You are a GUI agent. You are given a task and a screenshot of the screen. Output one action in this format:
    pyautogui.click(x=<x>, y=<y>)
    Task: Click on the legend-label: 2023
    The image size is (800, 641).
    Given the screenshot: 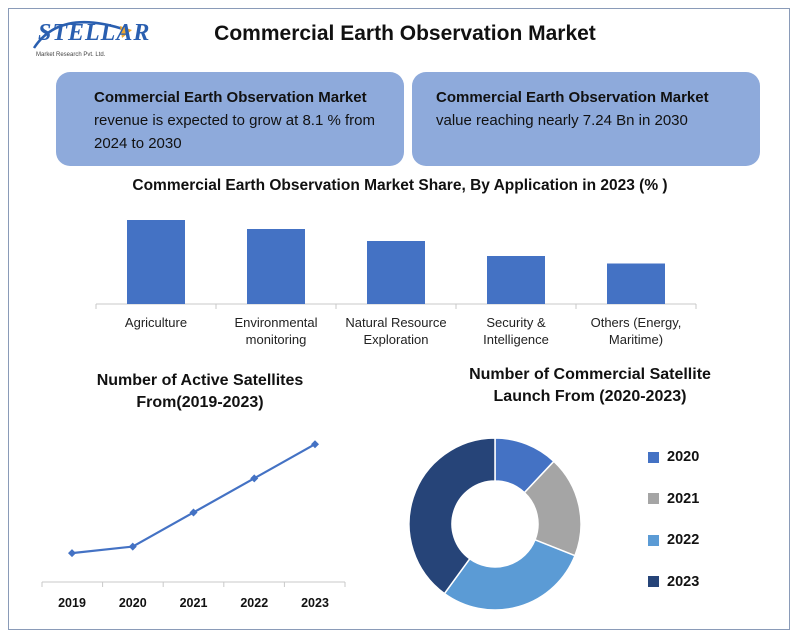 What is the action you would take?
    pyautogui.click(x=683, y=581)
    